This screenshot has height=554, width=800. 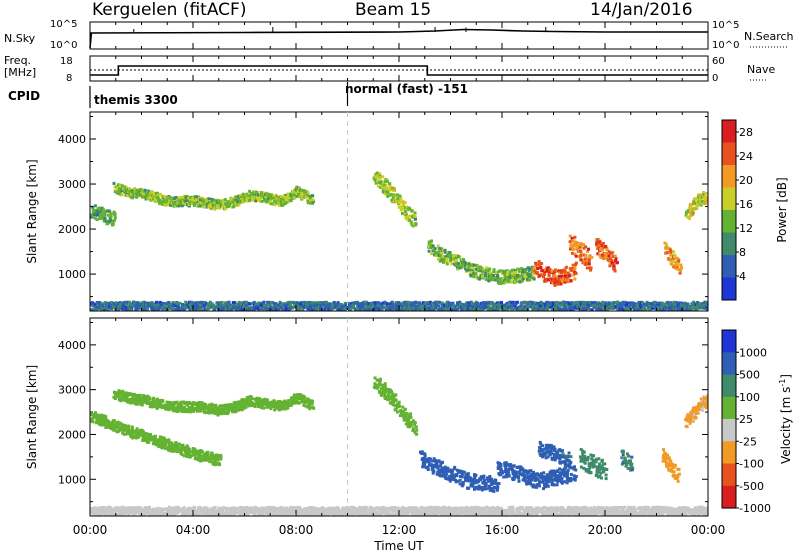 I want to click on date-title: 14/Jan/2016, so click(x=641, y=10).